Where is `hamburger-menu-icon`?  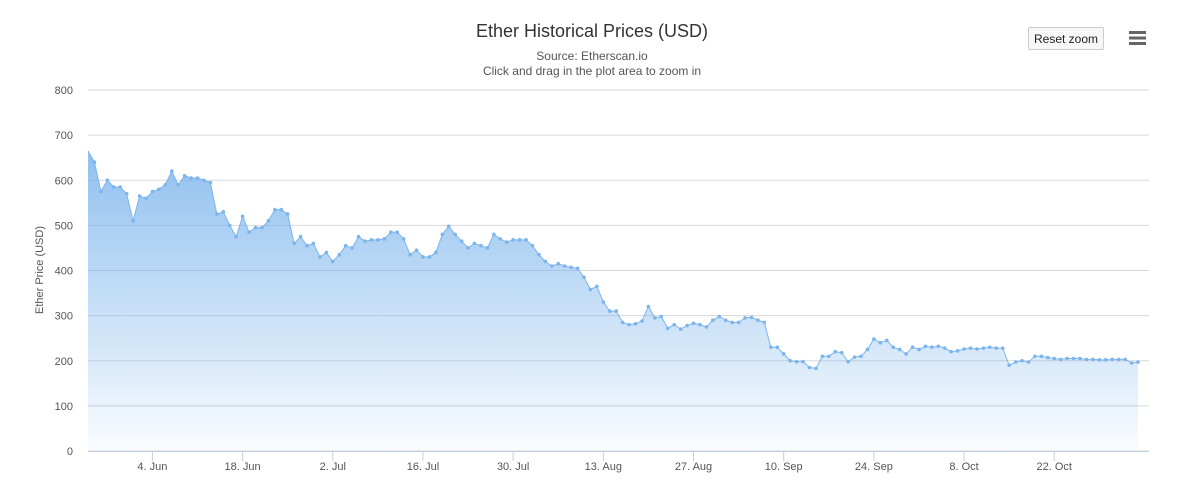
hamburger-menu-icon is located at coordinates (1137, 38).